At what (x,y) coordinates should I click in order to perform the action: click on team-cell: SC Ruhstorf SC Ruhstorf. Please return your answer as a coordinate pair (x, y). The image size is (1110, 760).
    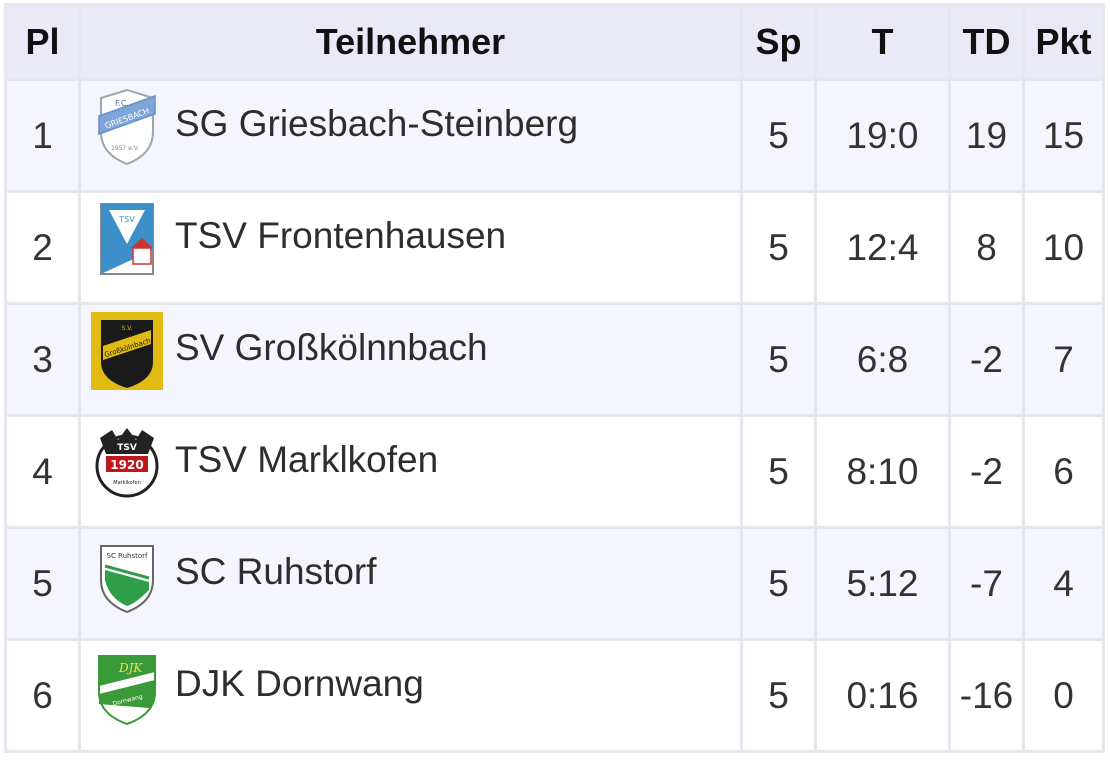
    Looking at the image, I should click on (410, 583).